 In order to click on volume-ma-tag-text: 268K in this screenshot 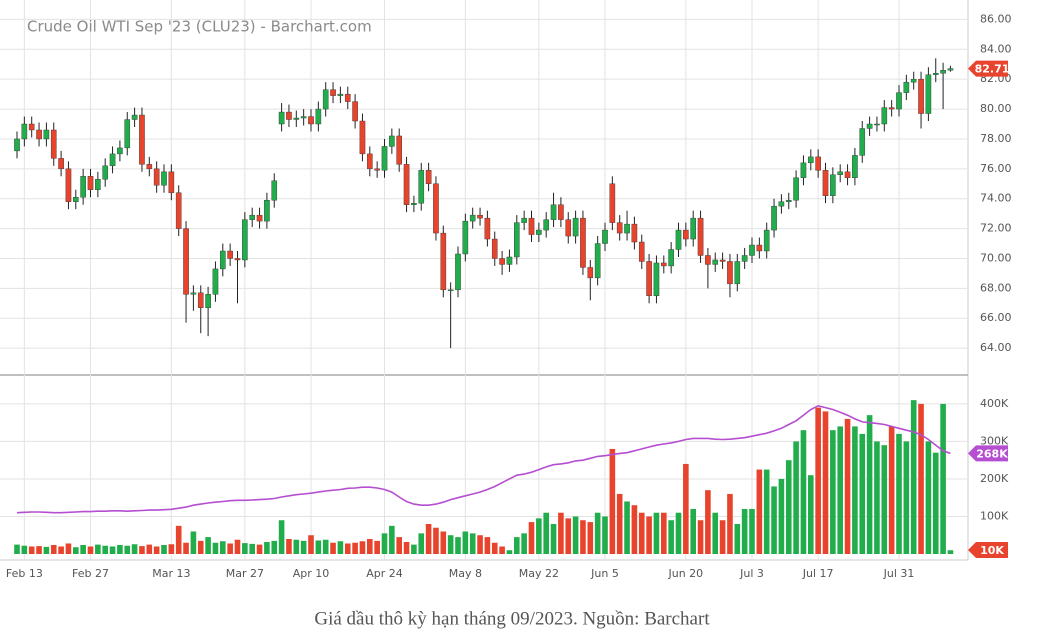, I will do `click(992, 453)`.